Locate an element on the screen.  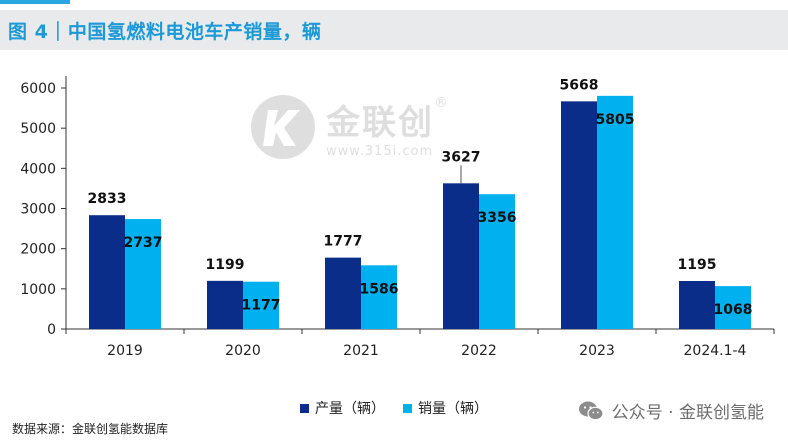
wechat-account: 公众号 · 金联创氢能 is located at coordinates (671, 410).